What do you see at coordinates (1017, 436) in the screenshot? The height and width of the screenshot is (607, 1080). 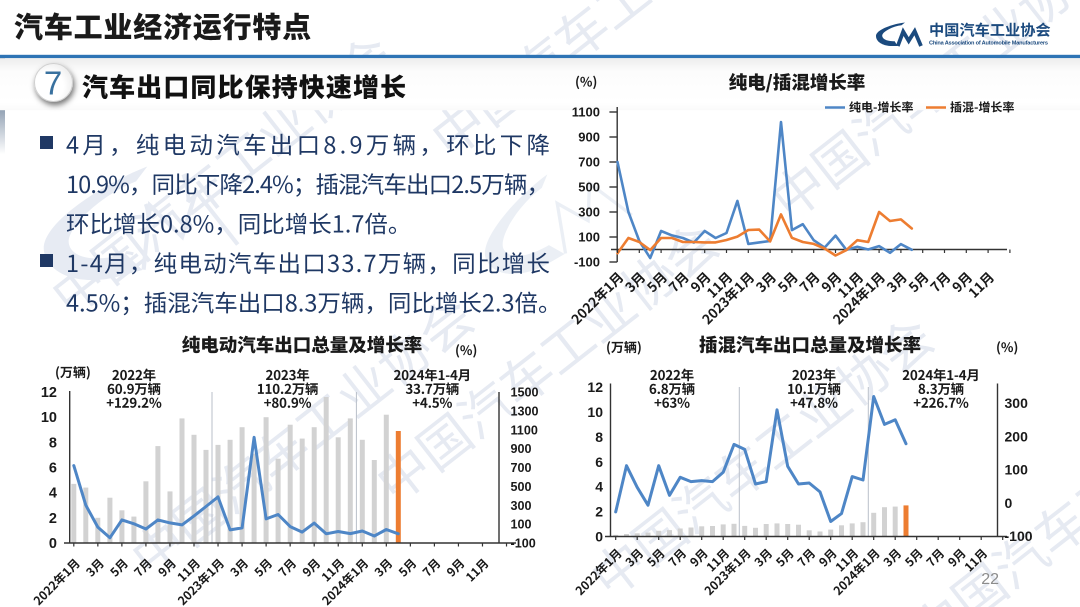 I see `svg-text: 200` at bounding box center [1017, 436].